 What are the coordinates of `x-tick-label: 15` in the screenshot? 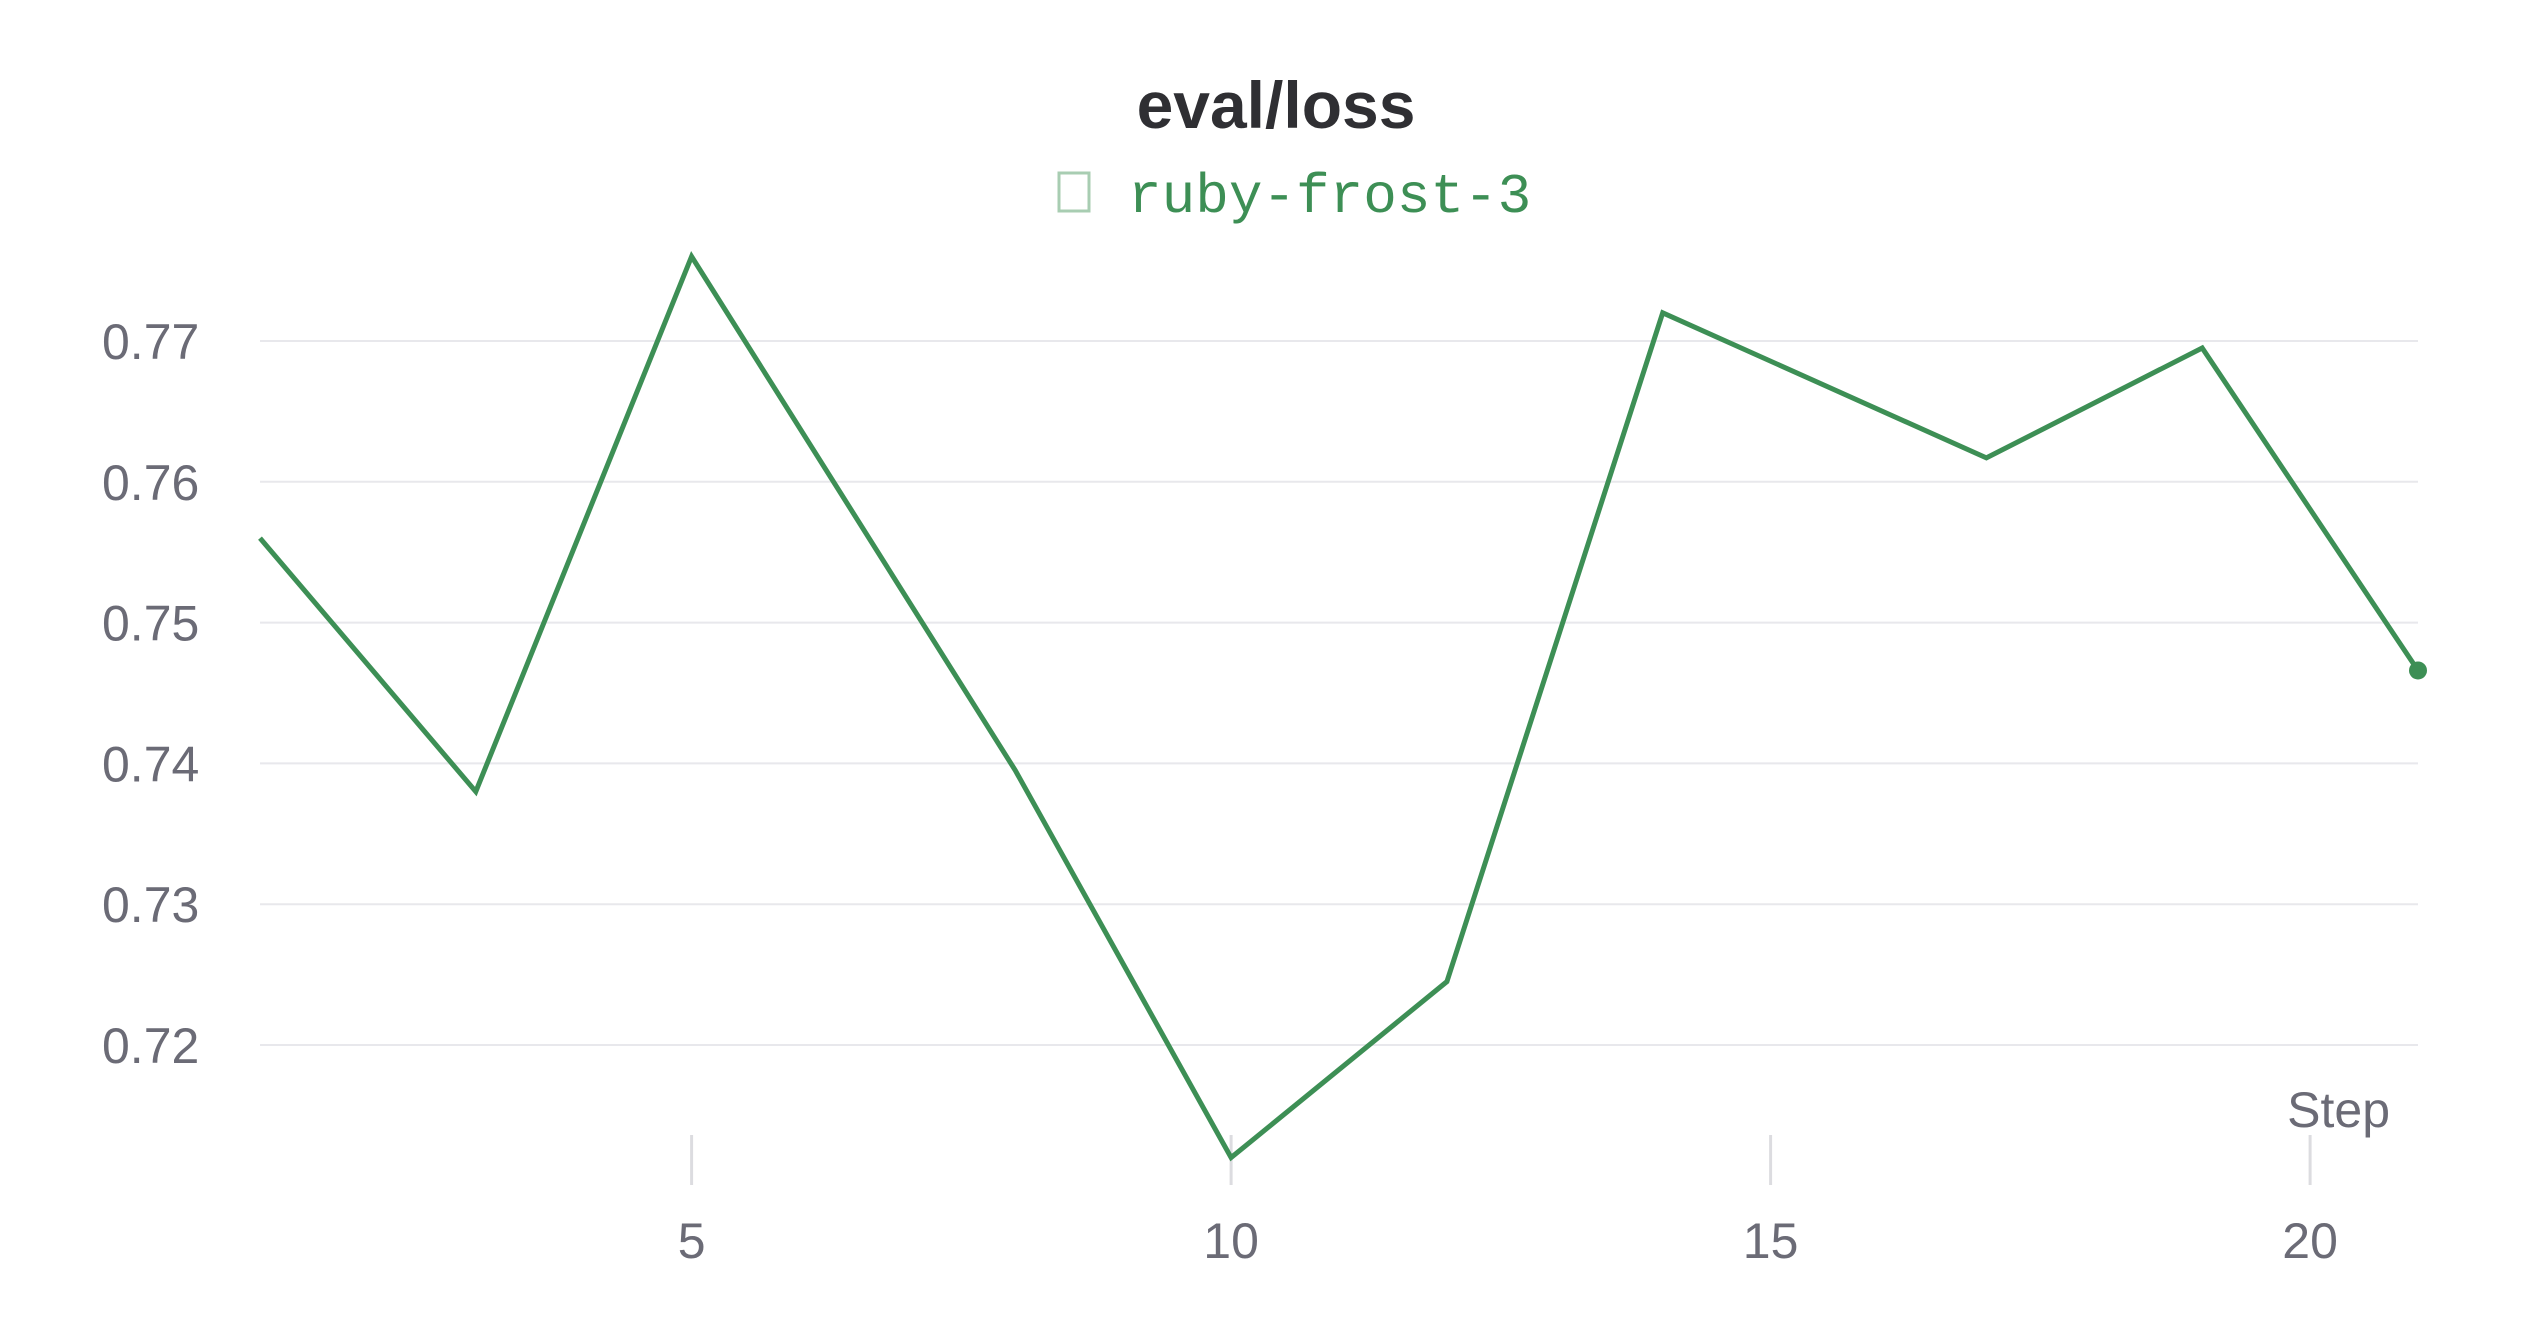 It's located at (1771, 1241).